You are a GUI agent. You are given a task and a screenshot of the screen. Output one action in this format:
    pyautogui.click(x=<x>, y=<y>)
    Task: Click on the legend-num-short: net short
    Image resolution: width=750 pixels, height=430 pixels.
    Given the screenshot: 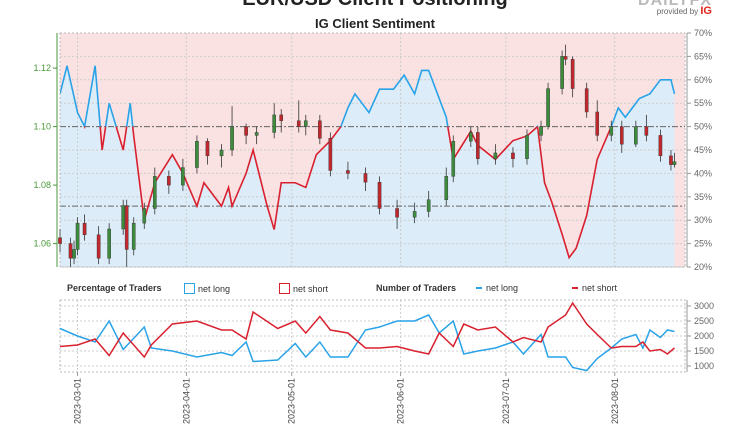 What is the action you would take?
    pyautogui.click(x=594, y=288)
    